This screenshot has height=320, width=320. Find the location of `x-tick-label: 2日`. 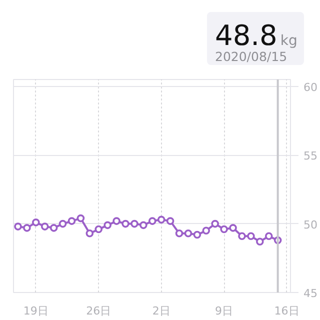

x-tick-label: 2日 is located at coordinates (161, 311).